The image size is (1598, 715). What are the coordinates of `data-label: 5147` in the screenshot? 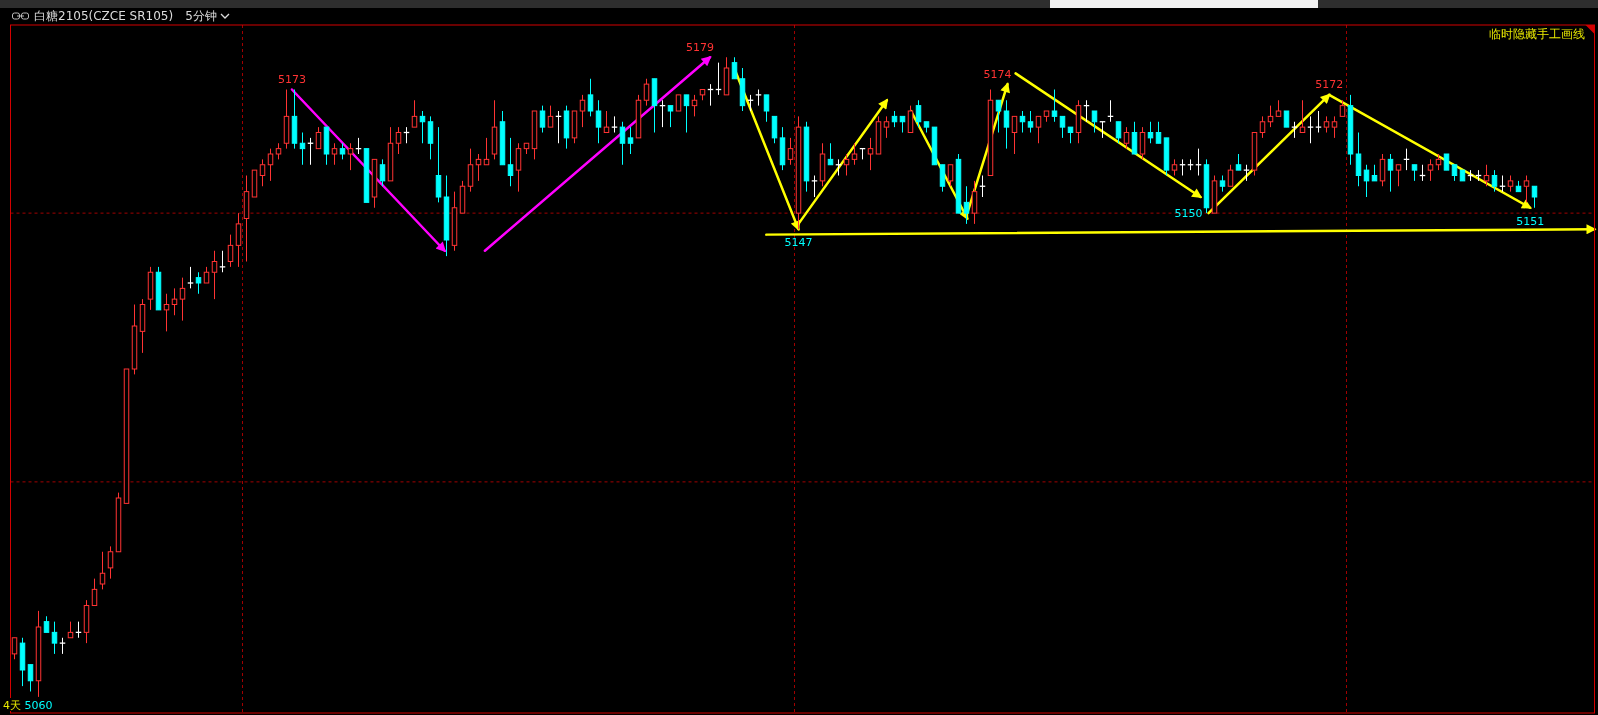 It's located at (798, 243).